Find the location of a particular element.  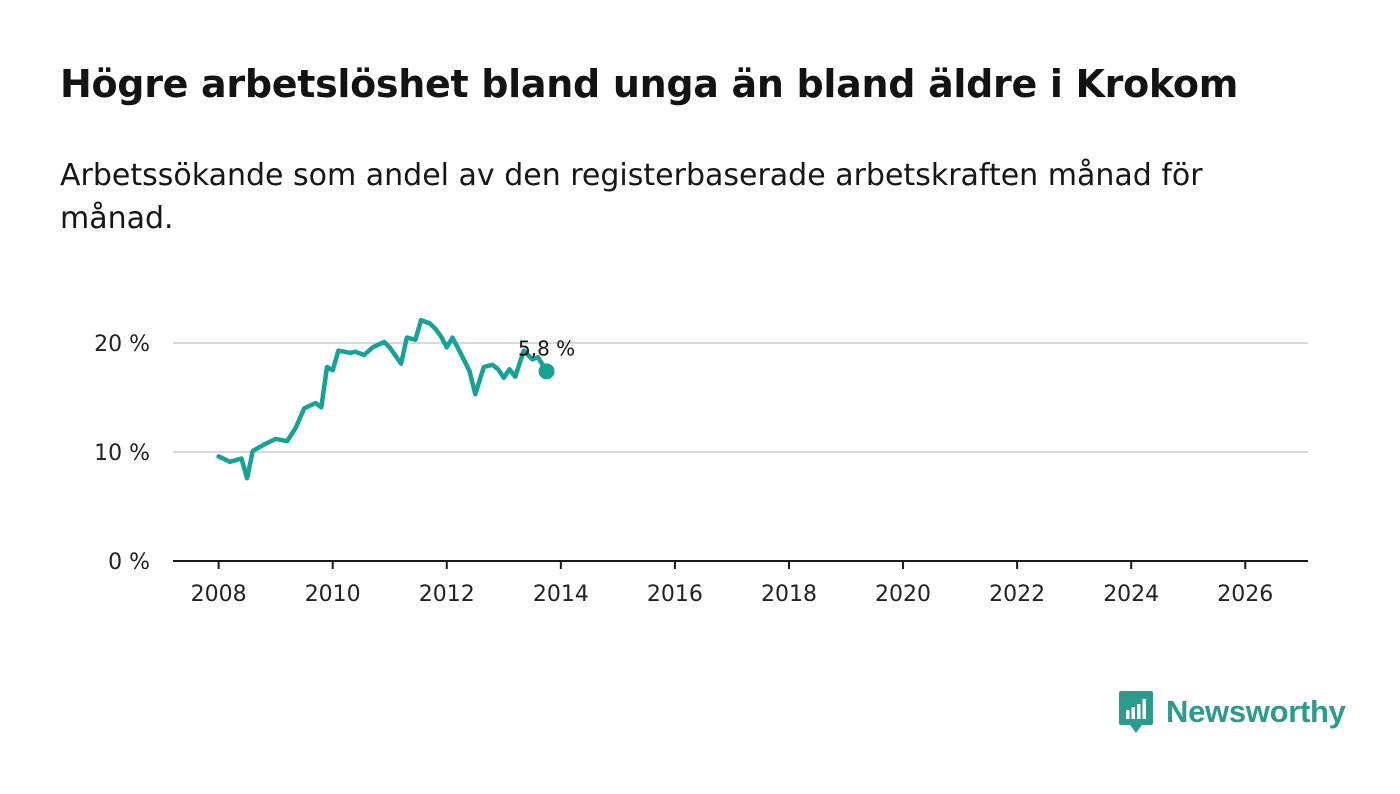

series-line is located at coordinates (382, 399).